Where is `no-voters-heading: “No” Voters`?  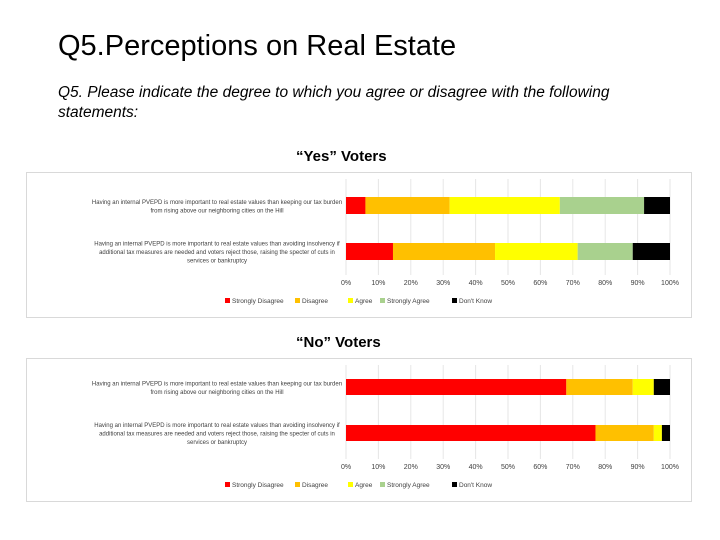 no-voters-heading: “No” Voters is located at coordinates (338, 342).